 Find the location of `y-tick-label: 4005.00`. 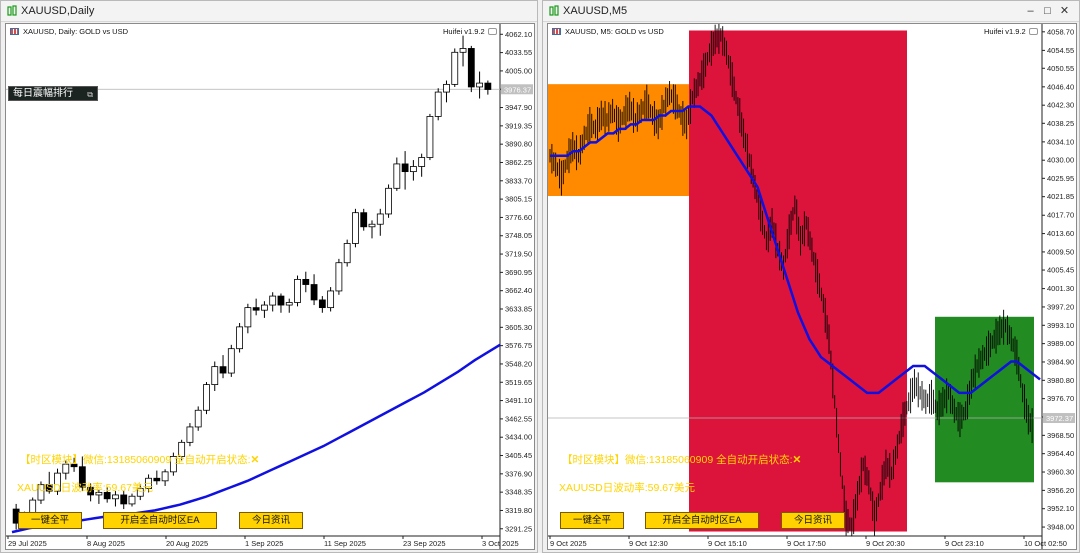

y-tick-label: 4005.00 is located at coordinates (518, 70).